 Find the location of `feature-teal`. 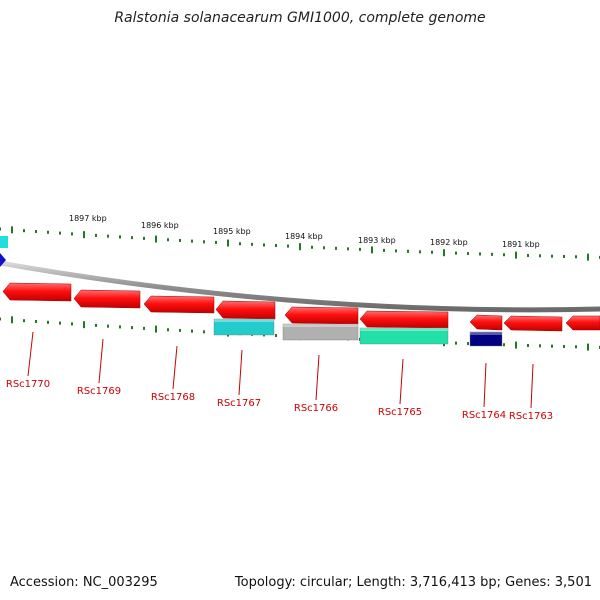

feature-teal is located at coordinates (404, 336).